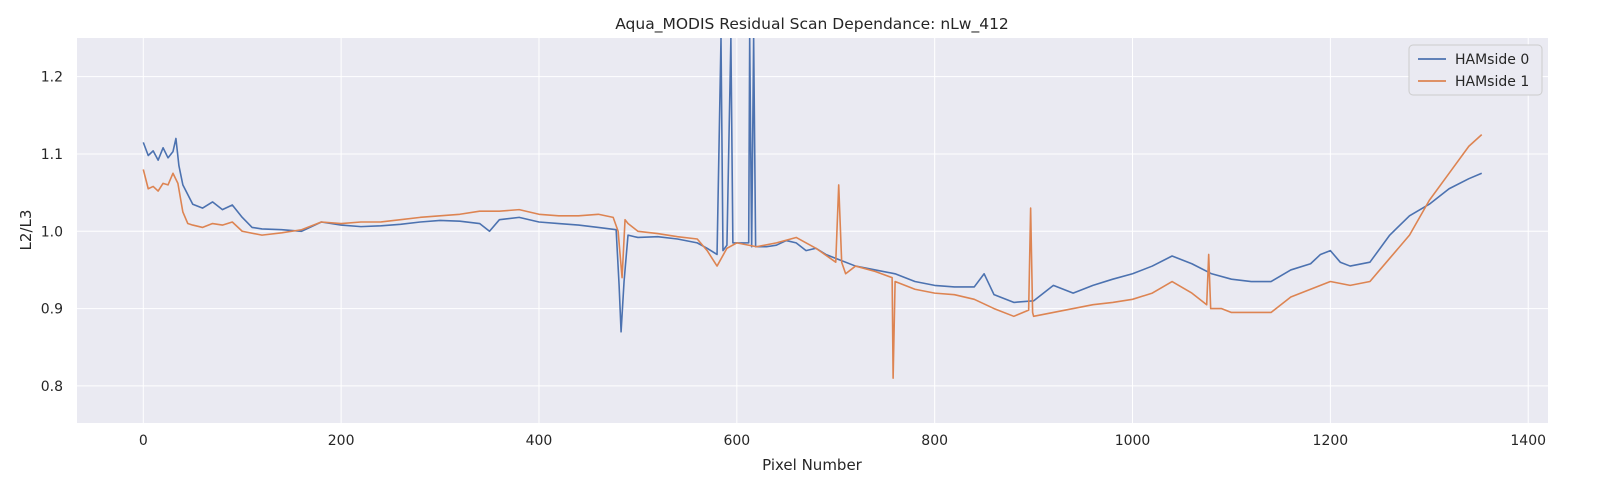 This screenshot has width=1600, height=500. I want to click on x-tick-label: 200, so click(341, 441).